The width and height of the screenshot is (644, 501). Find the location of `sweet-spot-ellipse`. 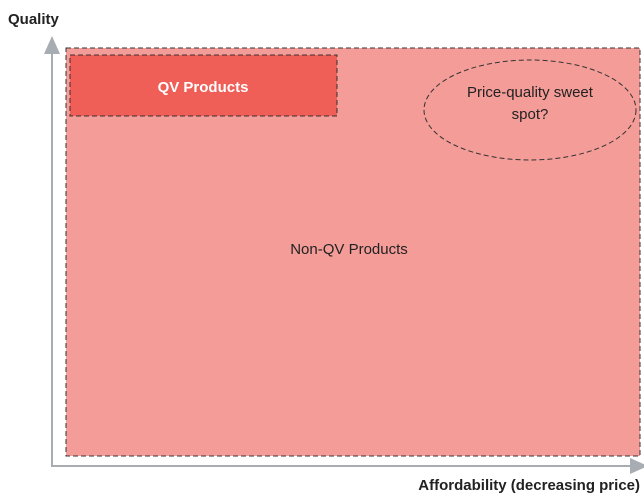

sweet-spot-ellipse is located at coordinates (530, 110).